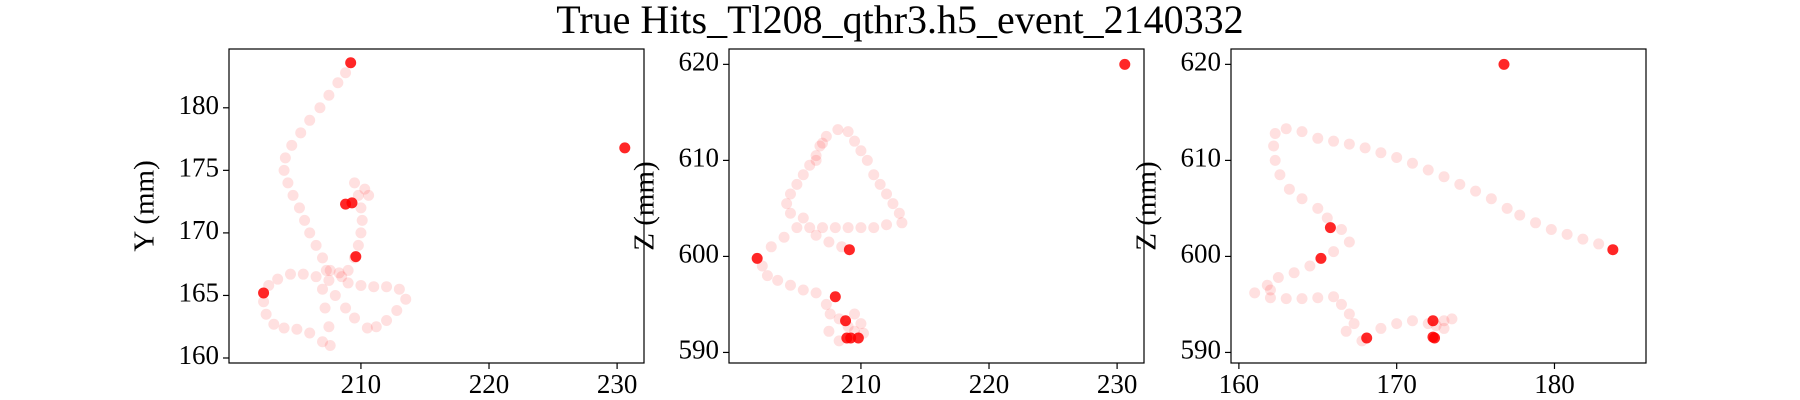 This screenshot has width=1800, height=400. What do you see at coordinates (145, 206) in the screenshot?
I see `y-axis-label: Y (mm)` at bounding box center [145, 206].